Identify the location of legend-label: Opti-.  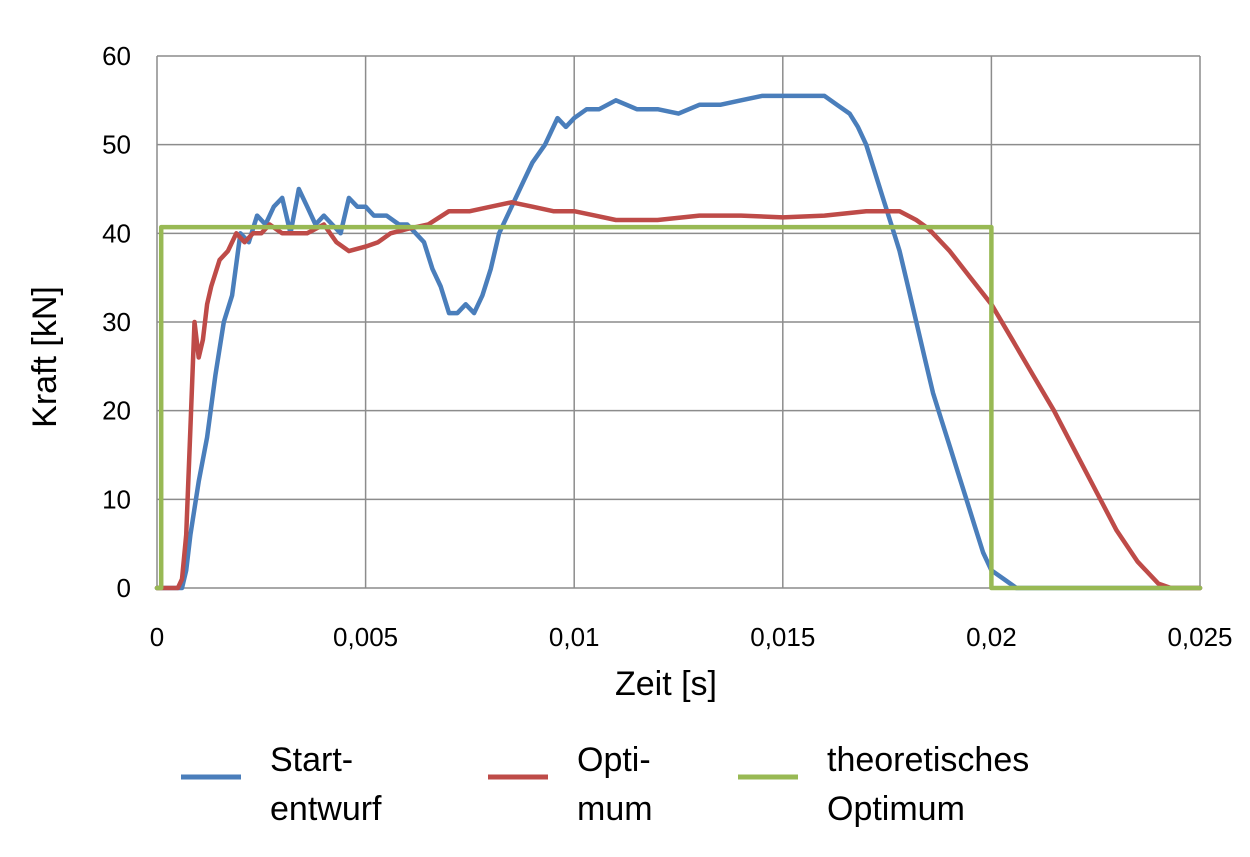
(614, 760).